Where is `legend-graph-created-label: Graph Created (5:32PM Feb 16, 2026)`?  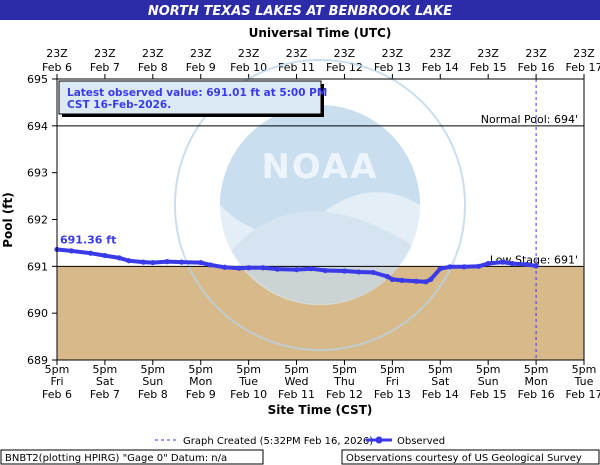 legend-graph-created-label: Graph Created (5:32PM Feb 16, 2026) is located at coordinates (278, 441).